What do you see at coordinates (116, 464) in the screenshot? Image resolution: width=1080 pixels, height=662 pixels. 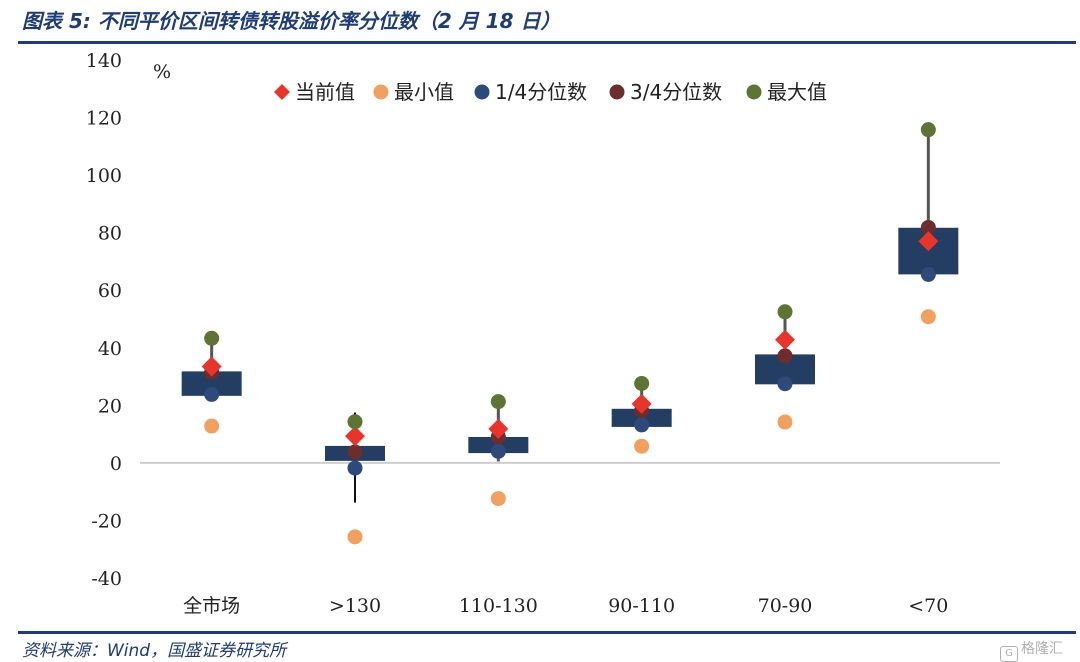 I see `y-tick-label: 0` at bounding box center [116, 464].